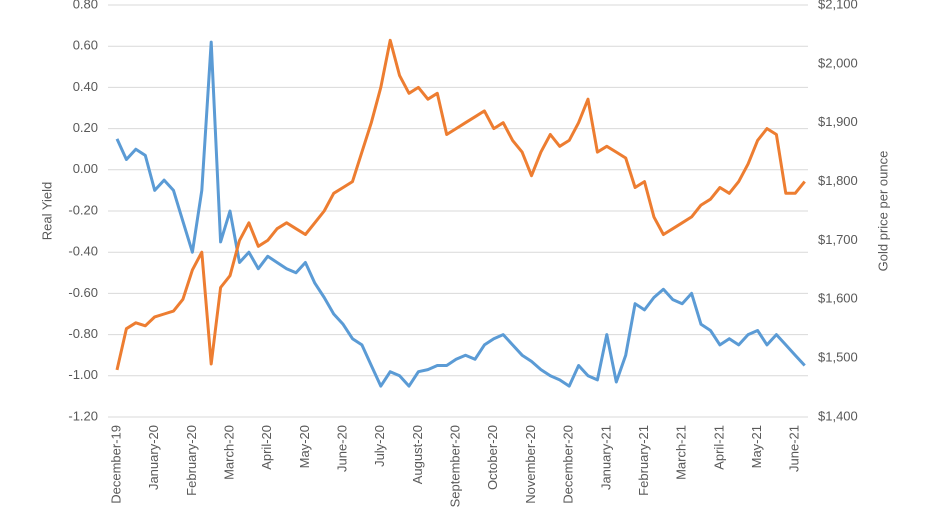  Describe the element at coordinates (838, 298) in the screenshot. I see `y2-tick-label: $1,600` at that location.